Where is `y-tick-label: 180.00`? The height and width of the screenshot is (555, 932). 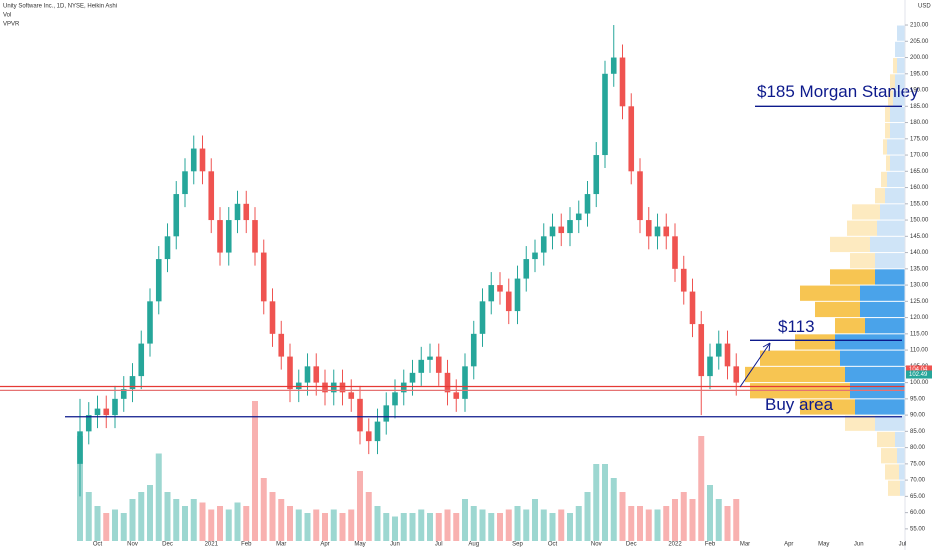
y-tick-label: 180.00 is located at coordinates (919, 123).